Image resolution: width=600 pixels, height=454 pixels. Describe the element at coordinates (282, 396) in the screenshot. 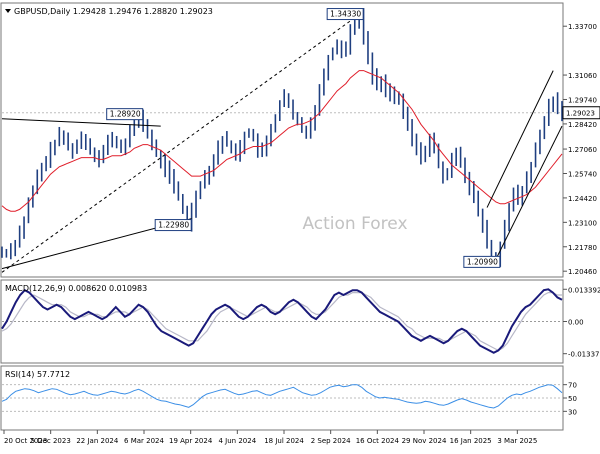

I see `rsi-line` at that location.